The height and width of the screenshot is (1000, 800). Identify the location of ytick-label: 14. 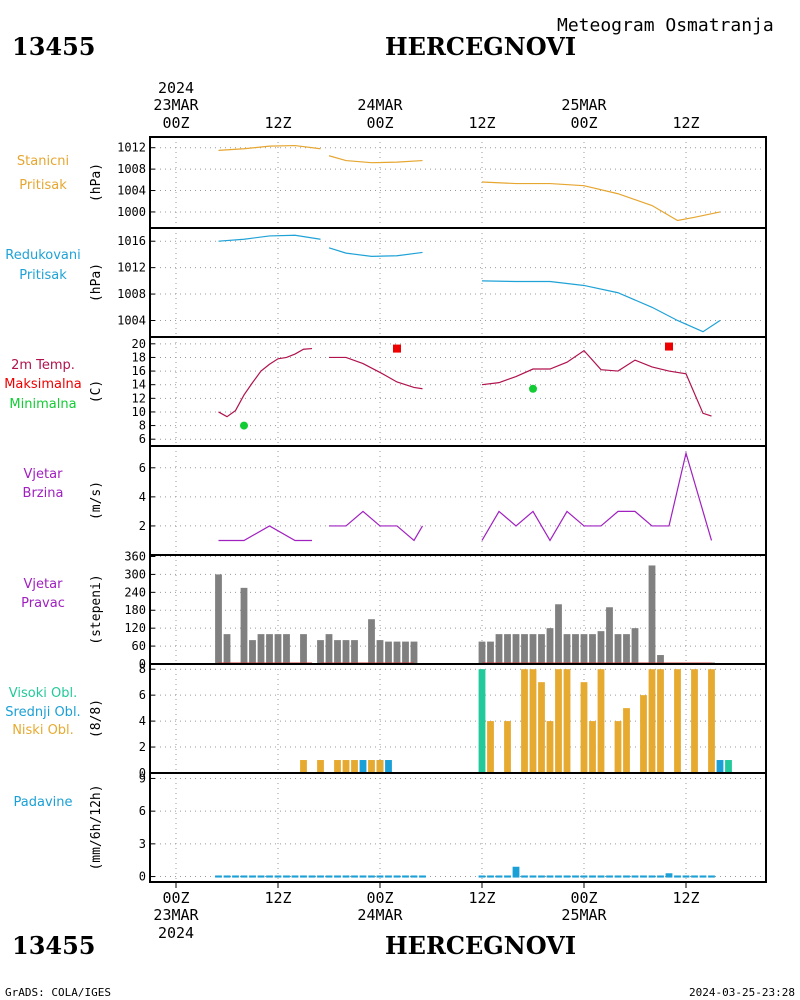
(139, 385).